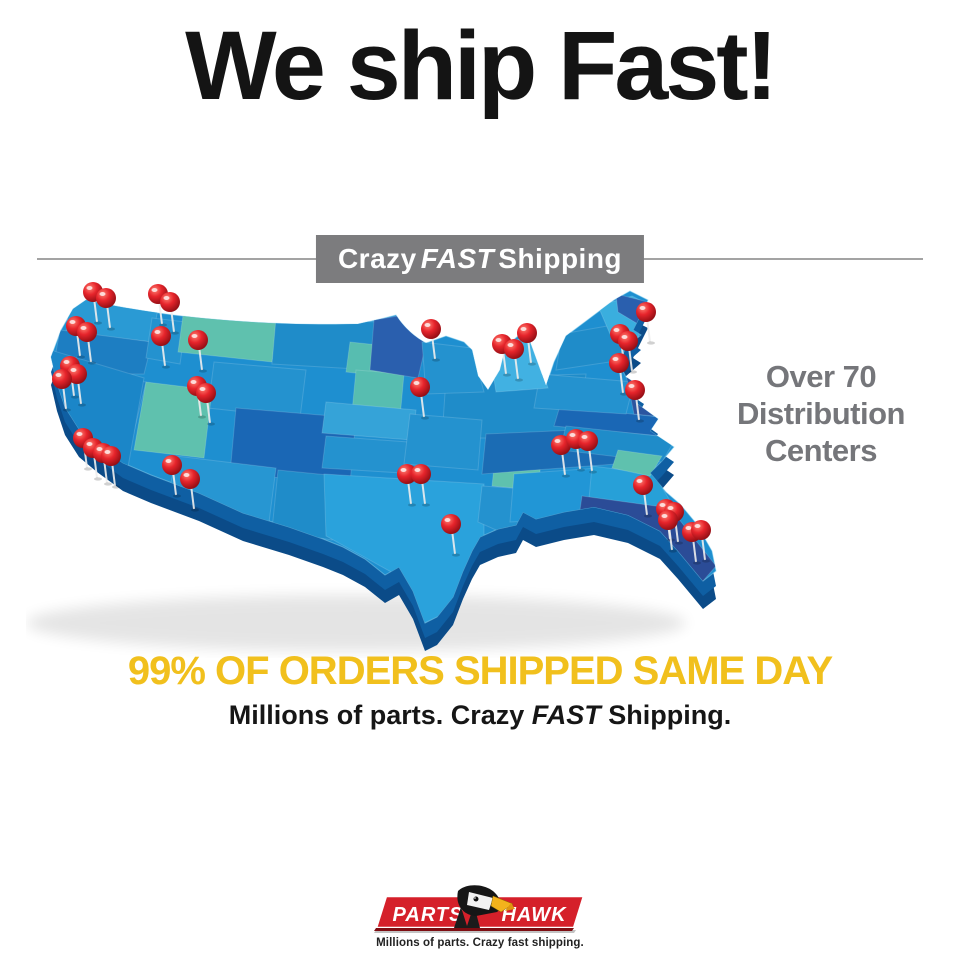 The width and height of the screenshot is (960, 960). What do you see at coordinates (666, 715) in the screenshot?
I see `tagline2-suffix: Shipping.` at bounding box center [666, 715].